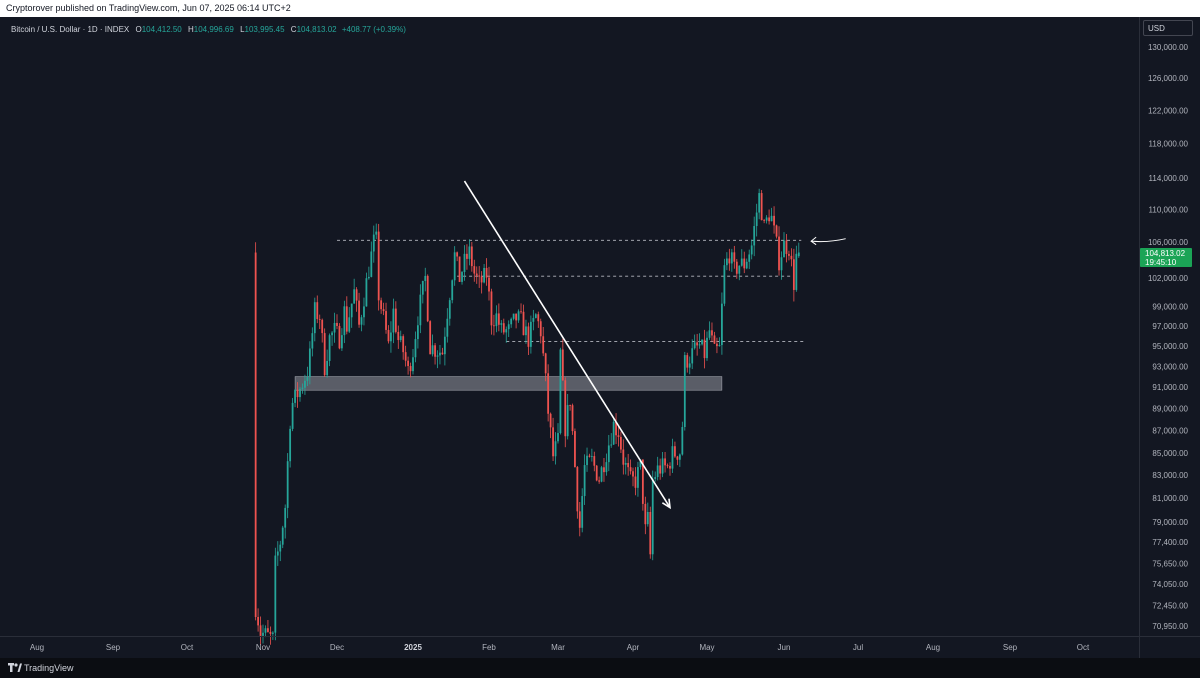 This screenshot has width=1200, height=678. Describe the element at coordinates (15, 667) in the screenshot. I see `tradingview-logo-icon` at that location.